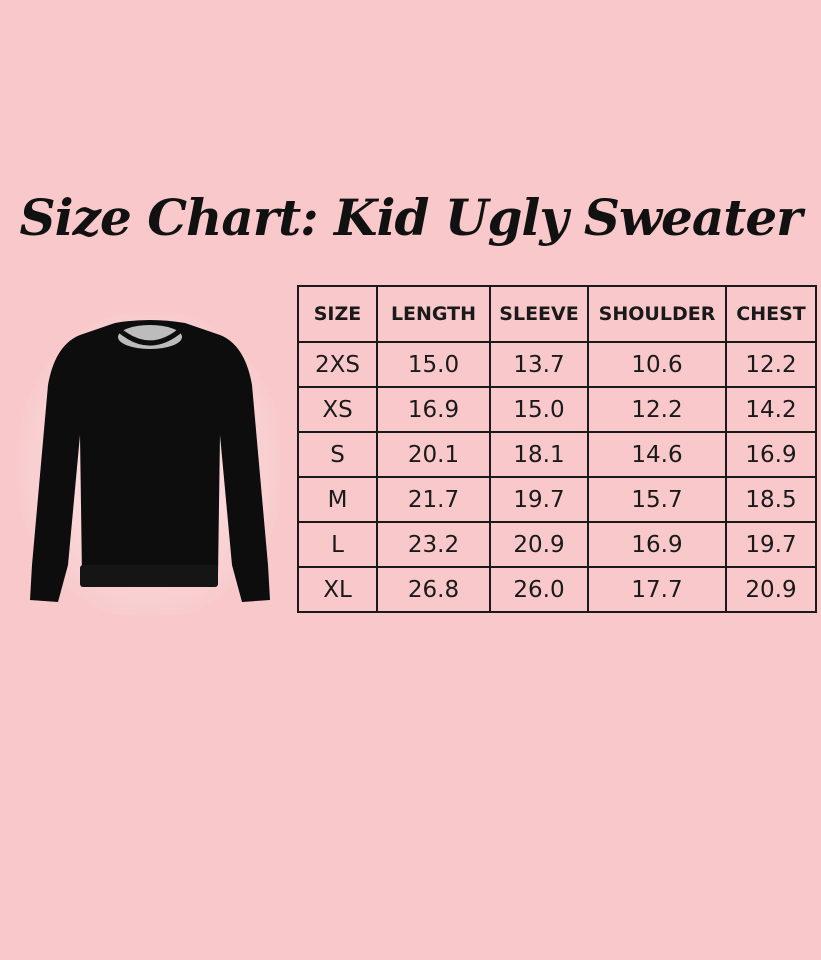 The height and width of the screenshot is (960, 821). I want to click on table-row: 2XS 15.0 13.7 10.6 12.2, so click(557, 364).